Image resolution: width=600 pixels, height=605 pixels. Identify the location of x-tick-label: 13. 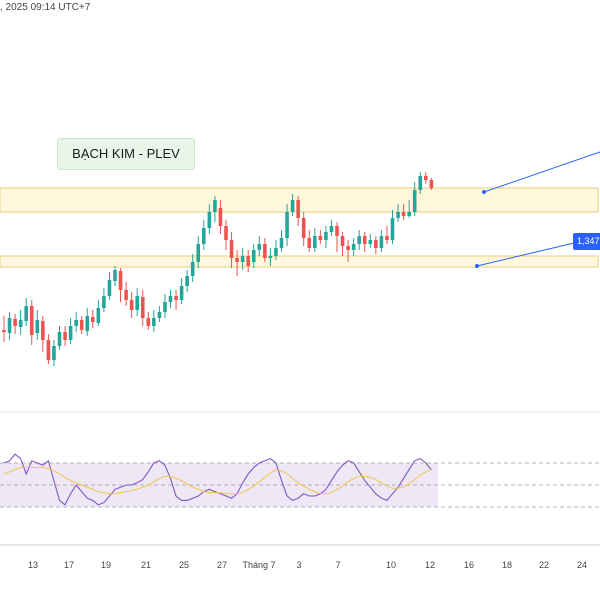
(33, 565).